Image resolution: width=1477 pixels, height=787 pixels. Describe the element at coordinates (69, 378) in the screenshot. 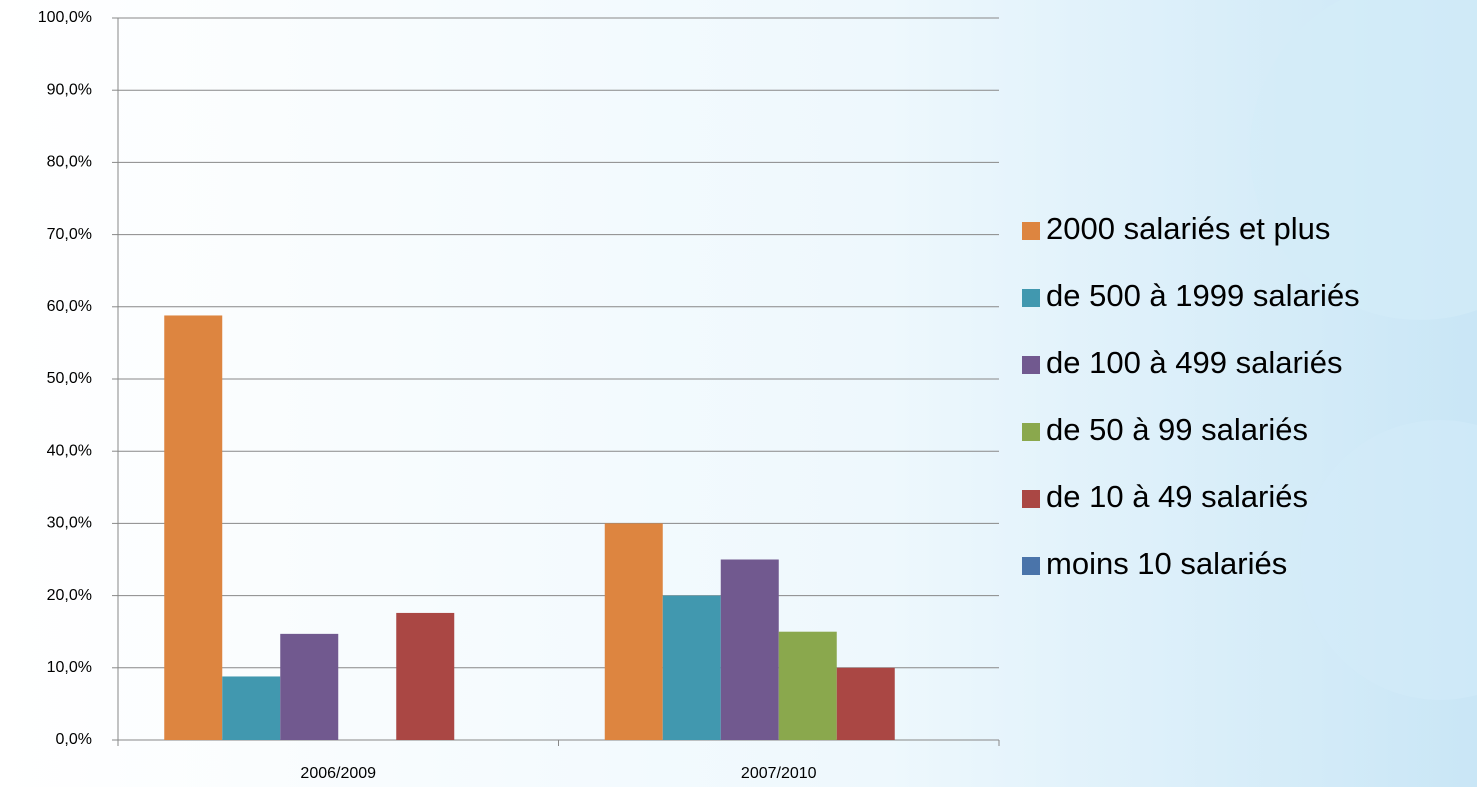

I see `y-tick-label: 50,0%` at that location.